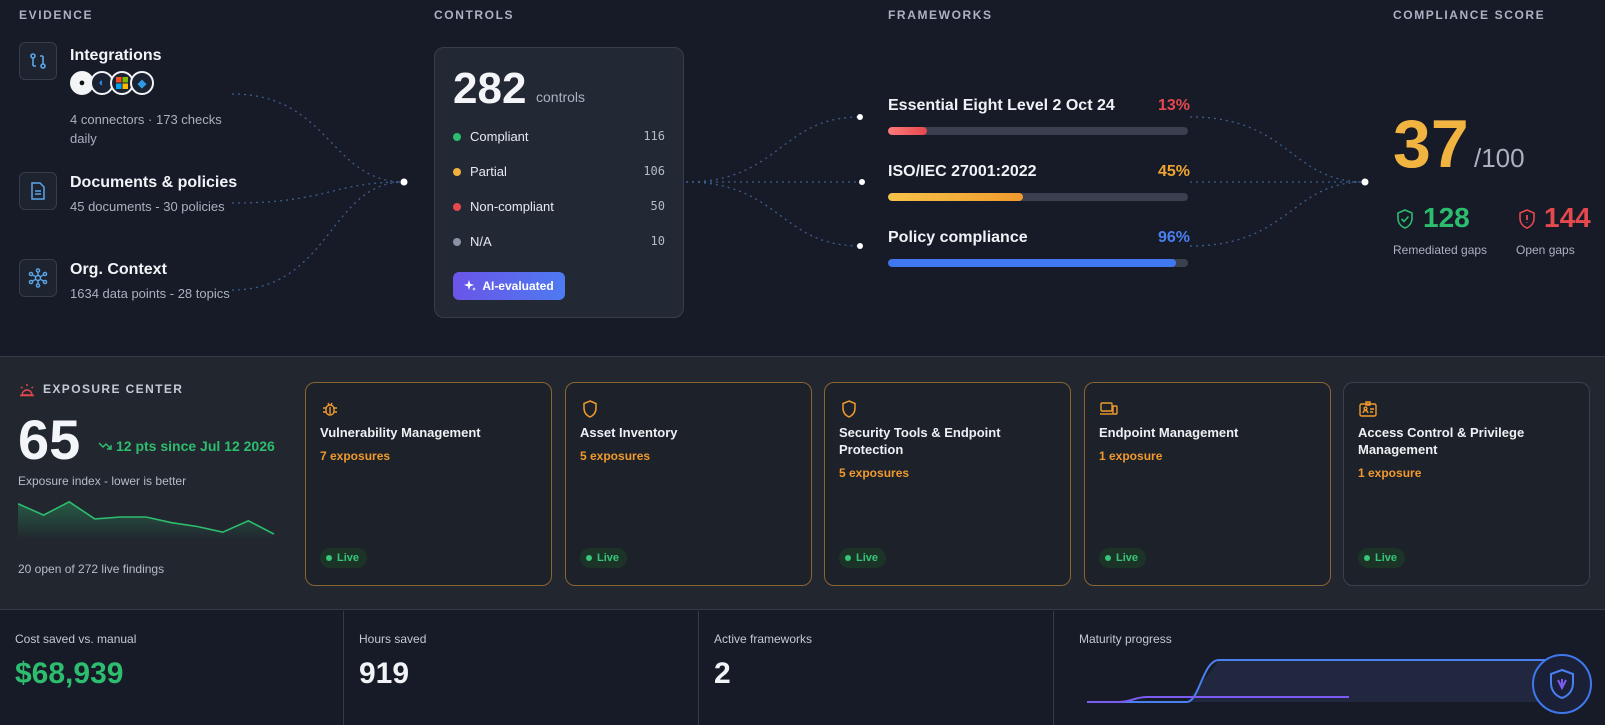  I want to click on score-section-label: COMPLIANCE SCORE, so click(1469, 15).